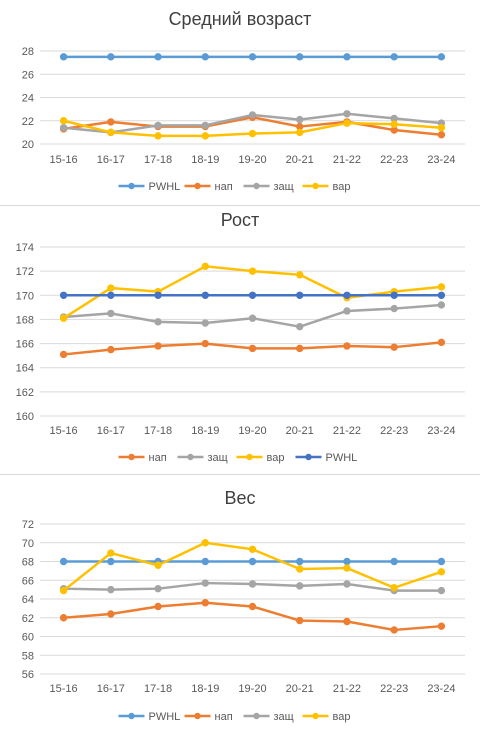 Image resolution: width=480 pixels, height=731 pixels. What do you see at coordinates (25, 296) in the screenshot?
I see `y-tick-label: 170` at bounding box center [25, 296].